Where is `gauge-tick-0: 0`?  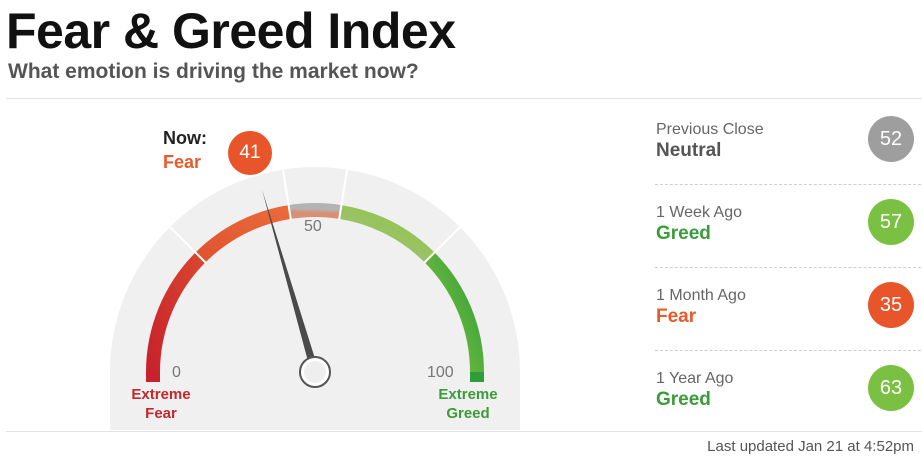
gauge-tick-0: 0 is located at coordinates (176, 372).